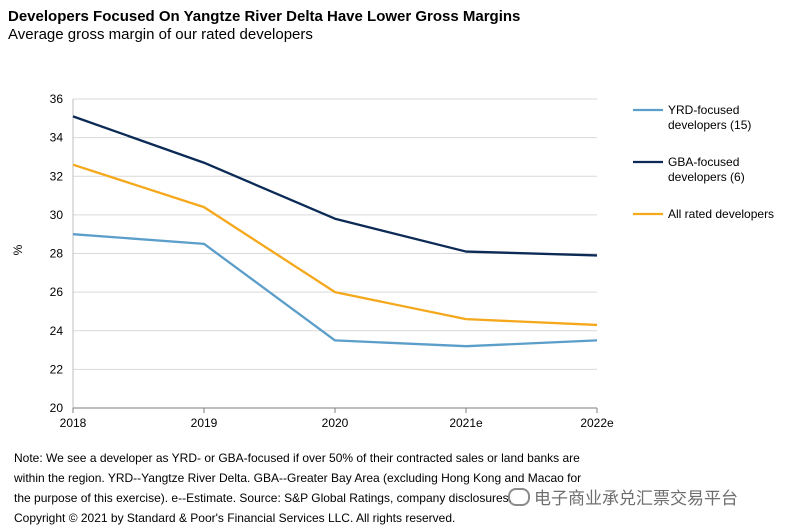 This screenshot has height=531, width=787. Describe the element at coordinates (57, 292) in the screenshot. I see `y-tick-label: 26` at that location.